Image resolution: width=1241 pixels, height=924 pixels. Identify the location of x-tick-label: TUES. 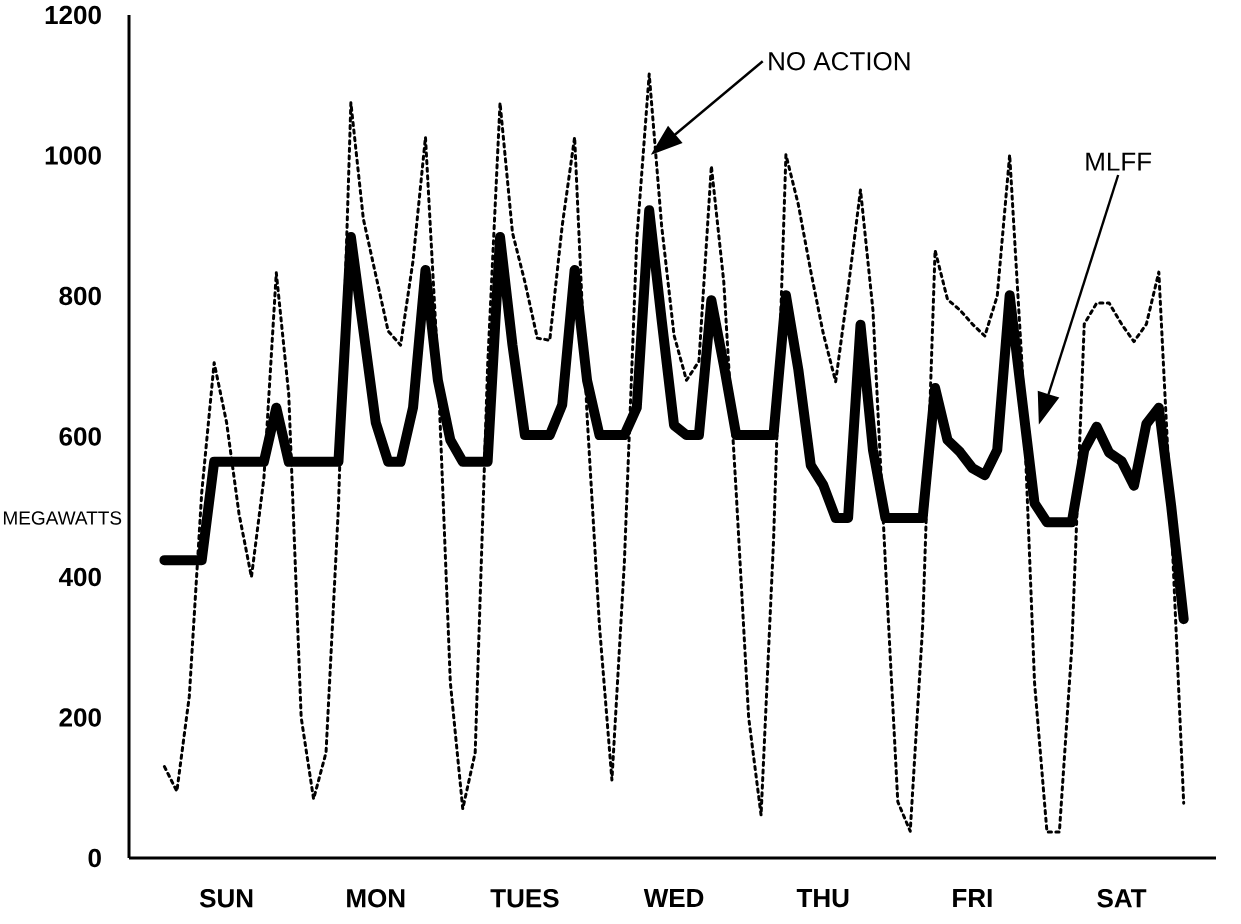
(524, 898).